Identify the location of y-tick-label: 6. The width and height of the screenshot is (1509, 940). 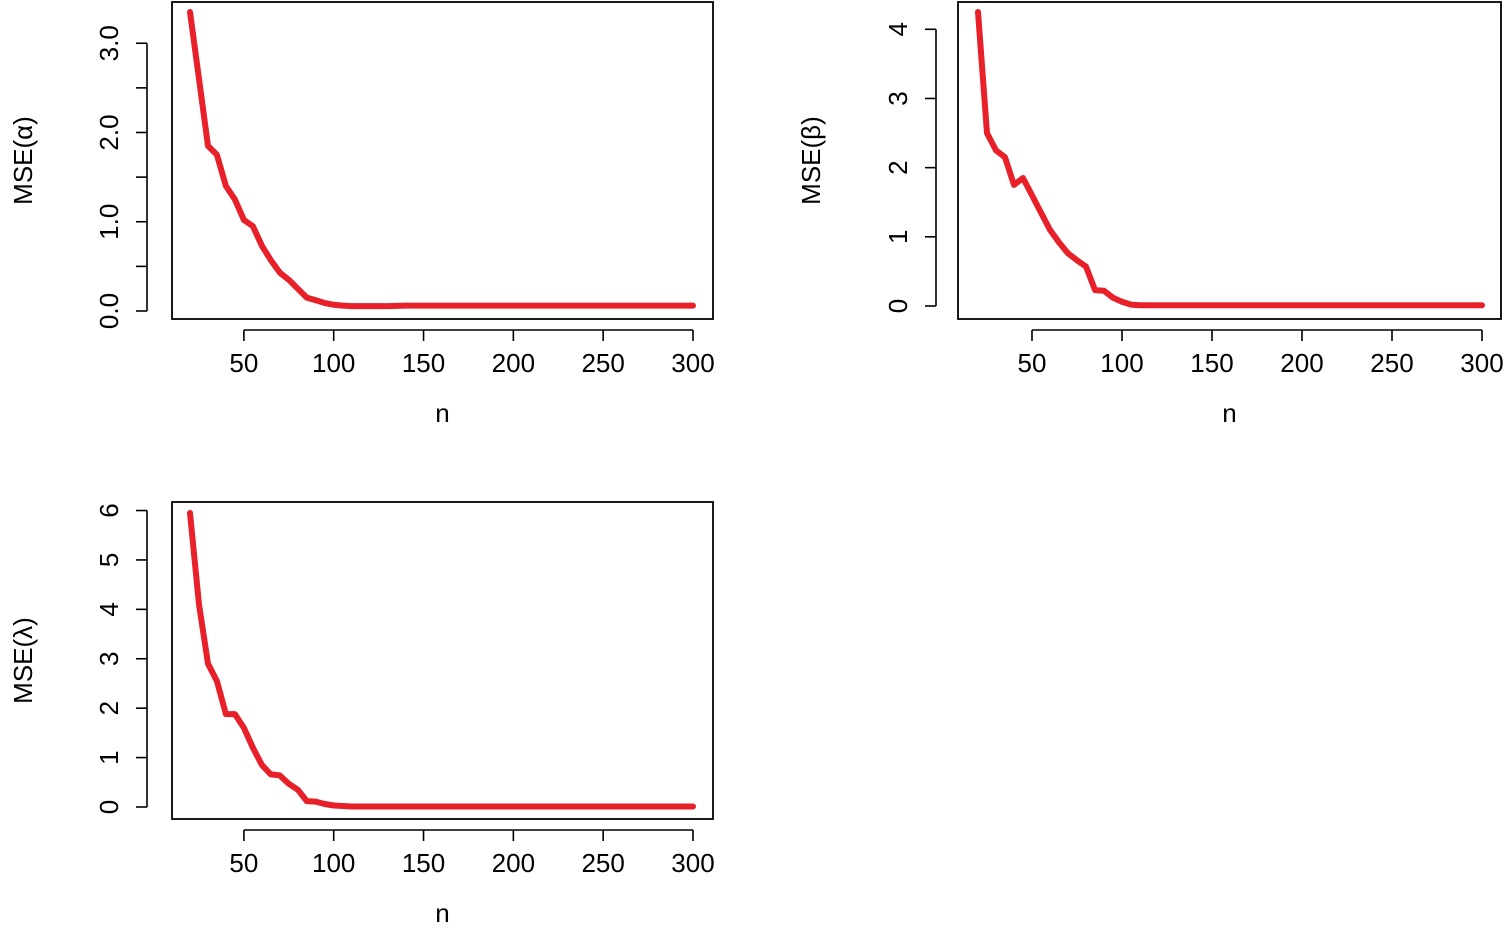
(109, 510).